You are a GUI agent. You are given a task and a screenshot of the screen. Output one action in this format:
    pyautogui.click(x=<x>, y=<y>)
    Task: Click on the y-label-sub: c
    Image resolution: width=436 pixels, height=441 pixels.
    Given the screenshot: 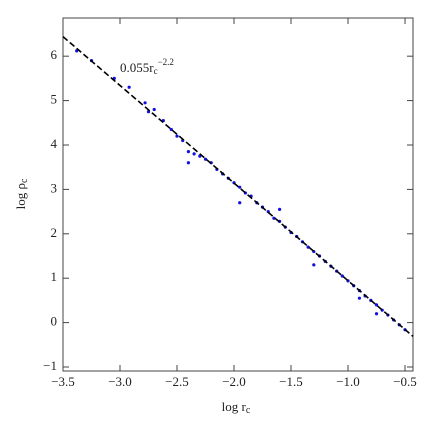 What is the action you would take?
    pyautogui.click(x=24, y=180)
    